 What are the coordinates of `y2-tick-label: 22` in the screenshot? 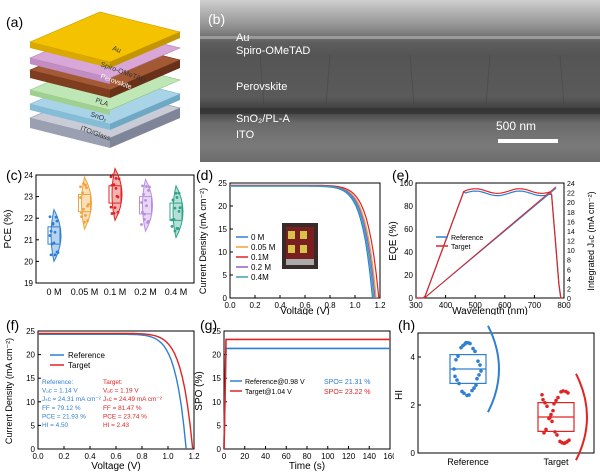 It's located at (571, 194).